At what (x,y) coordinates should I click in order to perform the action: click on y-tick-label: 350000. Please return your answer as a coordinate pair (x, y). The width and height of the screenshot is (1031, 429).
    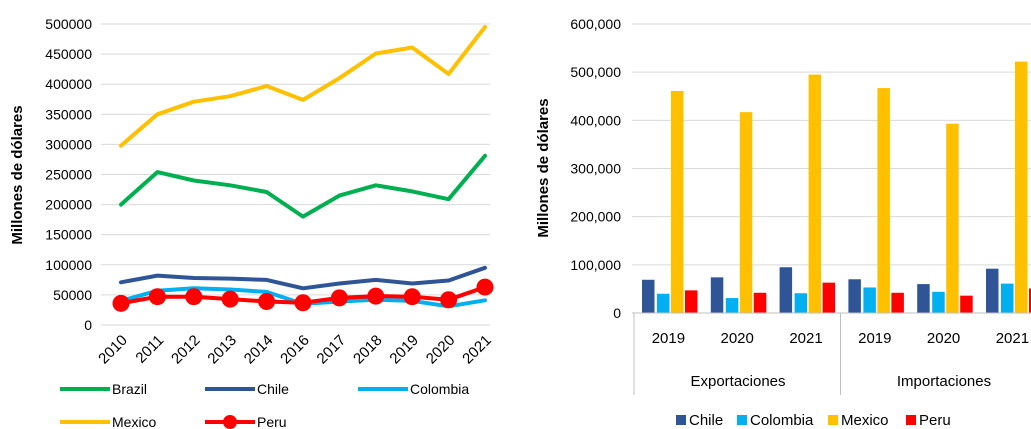
    Looking at the image, I should click on (68, 114).